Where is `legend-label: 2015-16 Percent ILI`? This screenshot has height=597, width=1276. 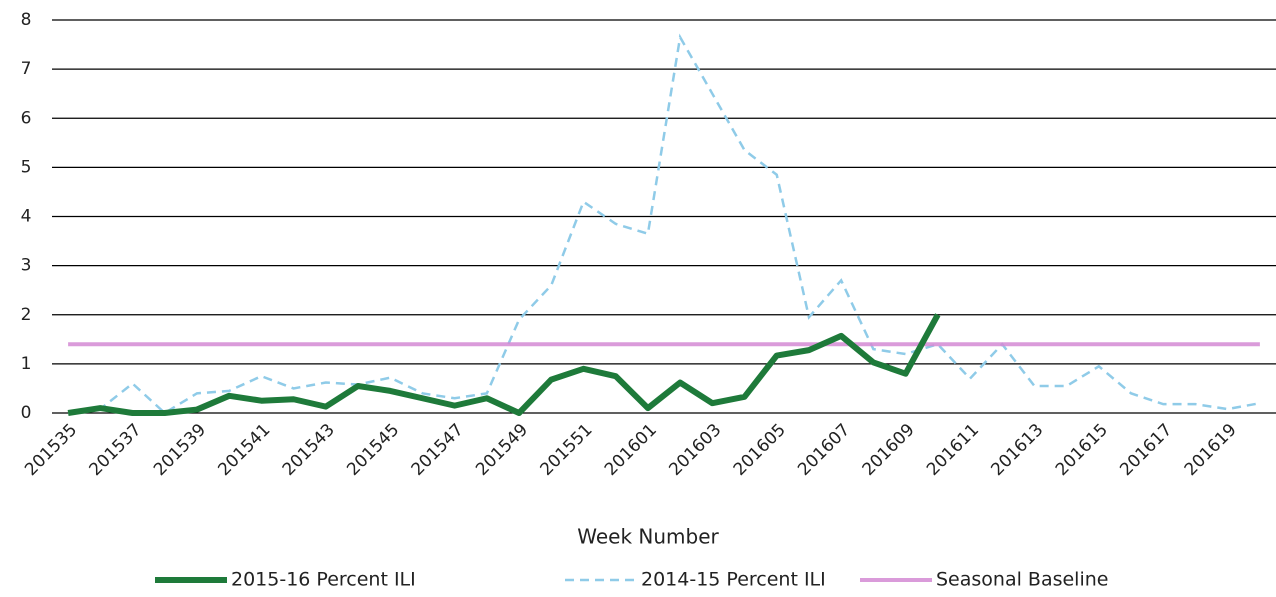
legend-label: 2015-16 Percent ILI is located at coordinates (323, 580).